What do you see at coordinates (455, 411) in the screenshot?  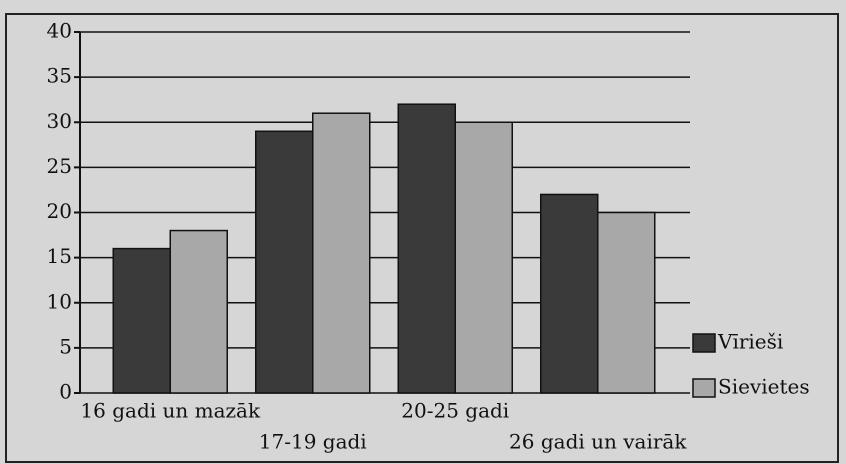 I see `x-tick-label: 20-25 gadi` at bounding box center [455, 411].